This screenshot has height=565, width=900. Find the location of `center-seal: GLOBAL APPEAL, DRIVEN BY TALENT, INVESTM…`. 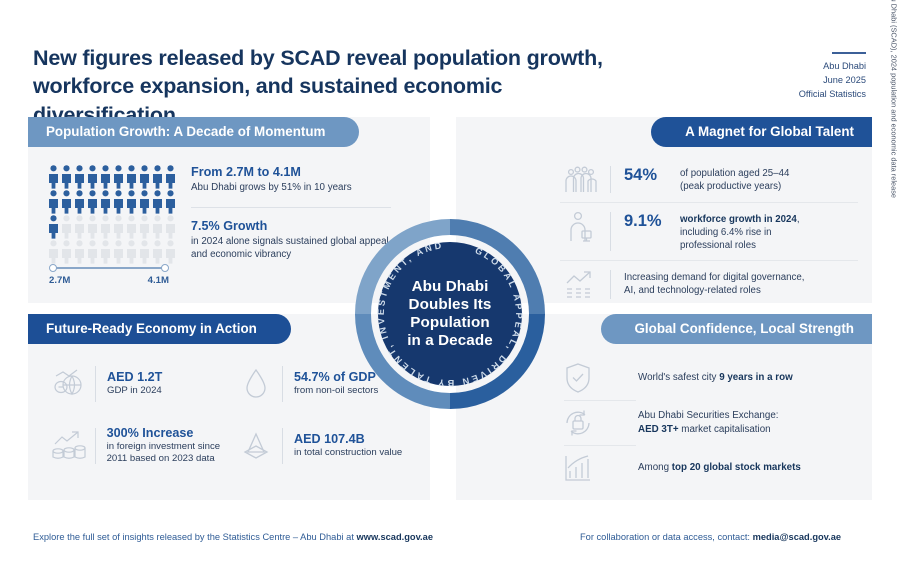

center-seal: GLOBAL APPEAL, DRIVEN BY TALENT, INVESTM… is located at coordinates (450, 314).